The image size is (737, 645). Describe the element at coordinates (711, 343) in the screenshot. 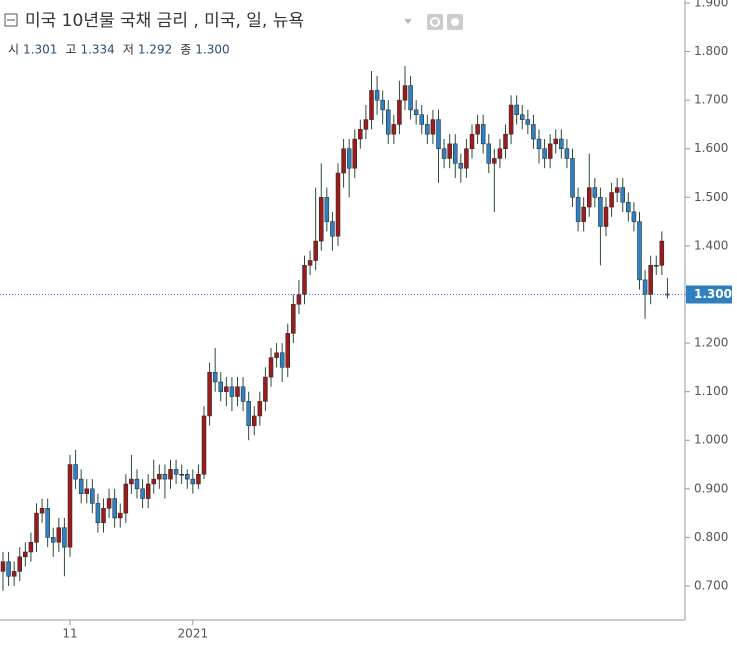

I see `y-tick-label: 1.200` at that location.